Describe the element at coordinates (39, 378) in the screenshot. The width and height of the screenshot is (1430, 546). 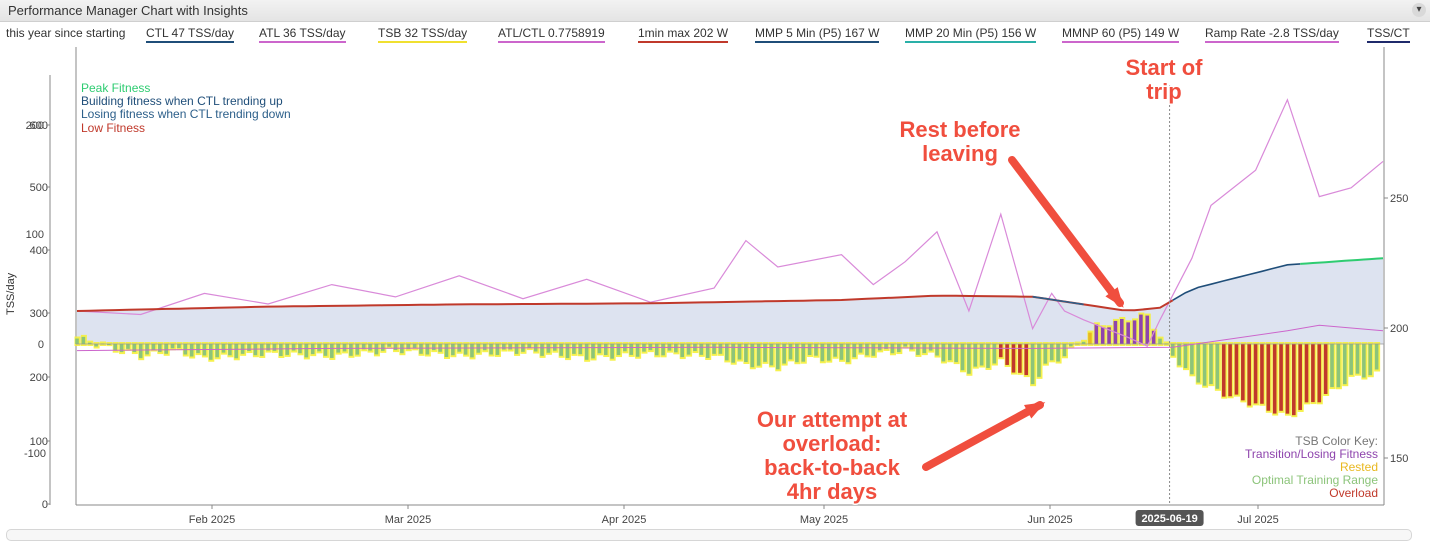
I see `y-tick-label-outer: 200` at that location.